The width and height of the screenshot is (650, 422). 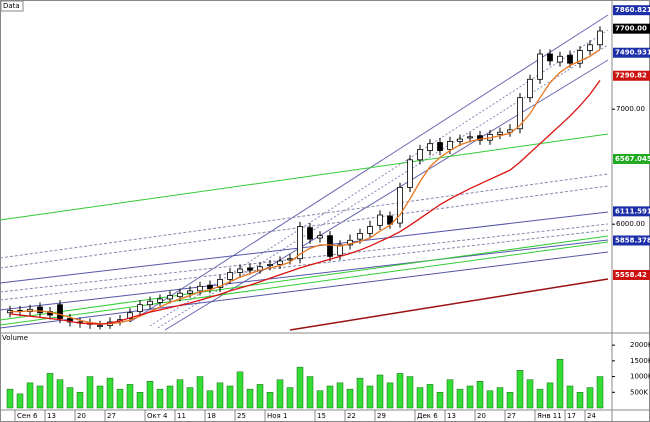 I want to click on price-flag-label: 6111.5912, so click(x=632, y=211).